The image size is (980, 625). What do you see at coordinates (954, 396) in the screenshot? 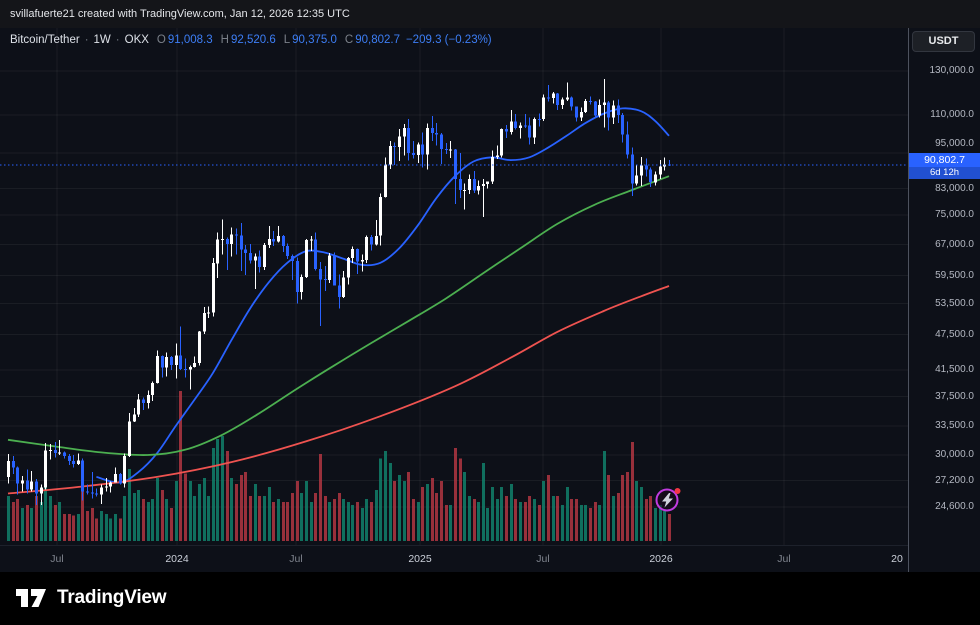
I see `price-axis-label: 37,500.0` at bounding box center [954, 396].